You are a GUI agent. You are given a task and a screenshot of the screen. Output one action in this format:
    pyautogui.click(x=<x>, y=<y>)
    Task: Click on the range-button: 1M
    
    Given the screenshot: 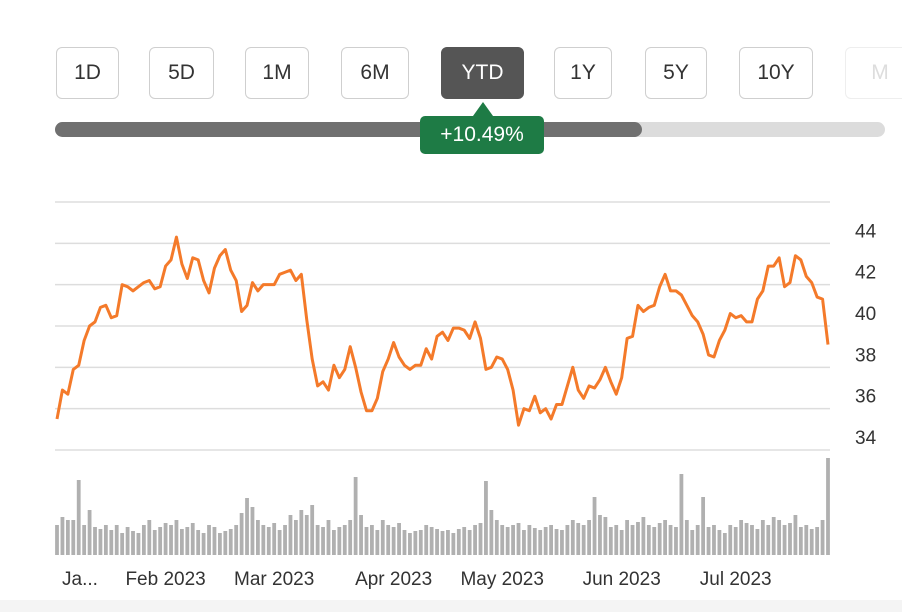 What is the action you would take?
    pyautogui.click(x=277, y=73)
    